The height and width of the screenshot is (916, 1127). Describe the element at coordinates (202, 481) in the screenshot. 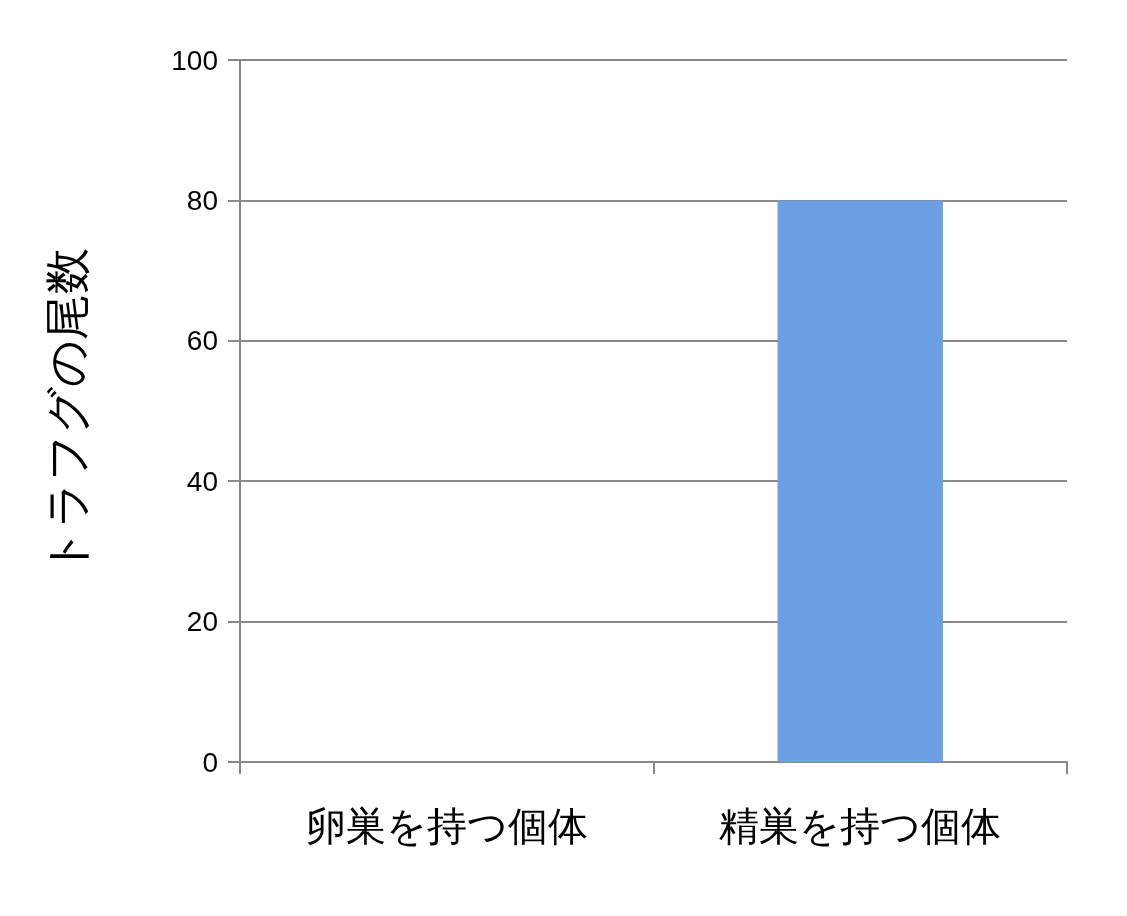

I see `y-tick-label: 40` at that location.